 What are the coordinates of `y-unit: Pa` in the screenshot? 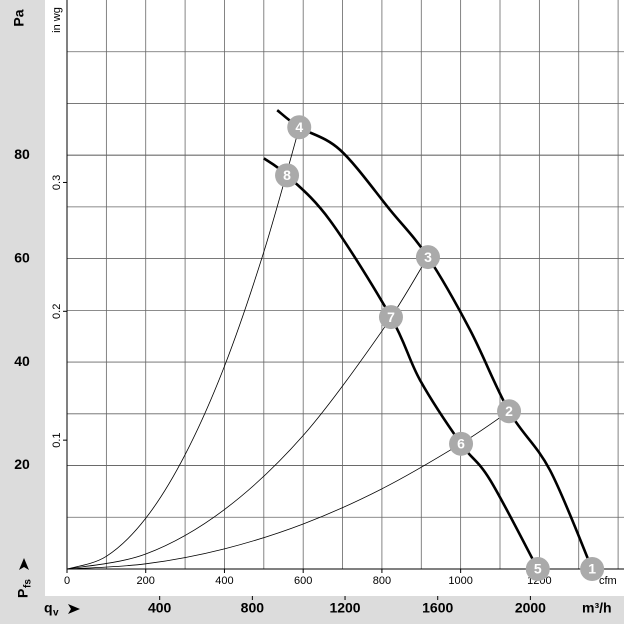 It's located at (19, 17).